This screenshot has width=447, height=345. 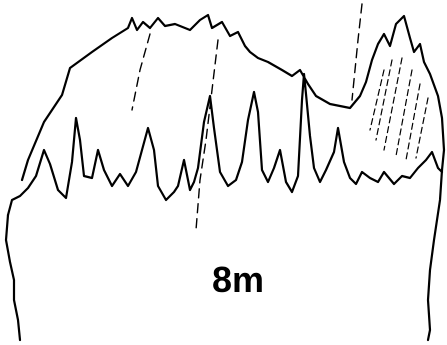 What do you see at coordinates (141, 72) in the screenshot?
I see `fracture-line-left` at bounding box center [141, 72].